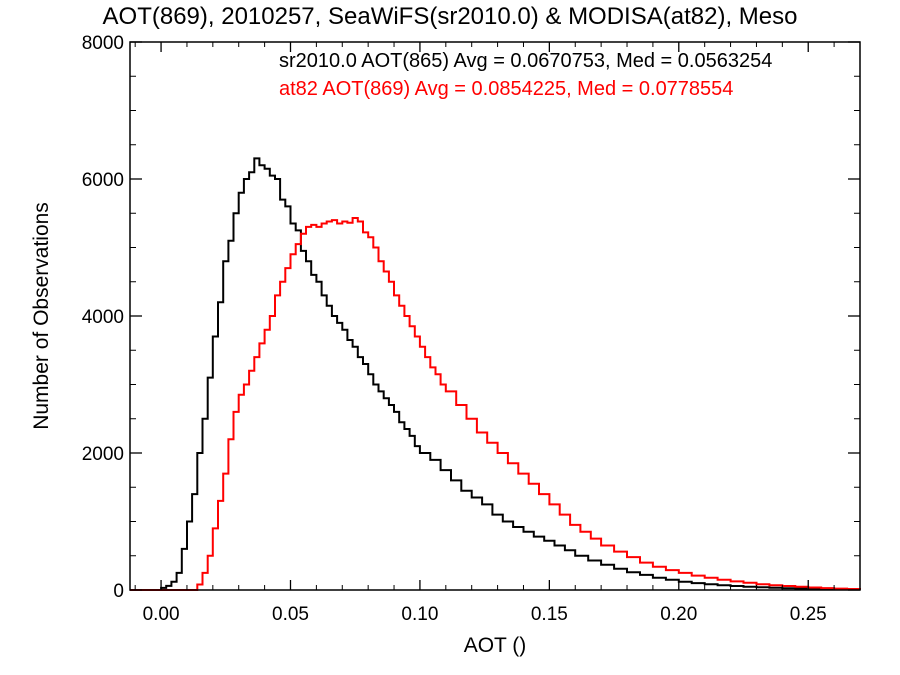 This screenshot has width=900, height=675. Describe the element at coordinates (808, 614) in the screenshot. I see `x-tick-label: 0.25` at that location.